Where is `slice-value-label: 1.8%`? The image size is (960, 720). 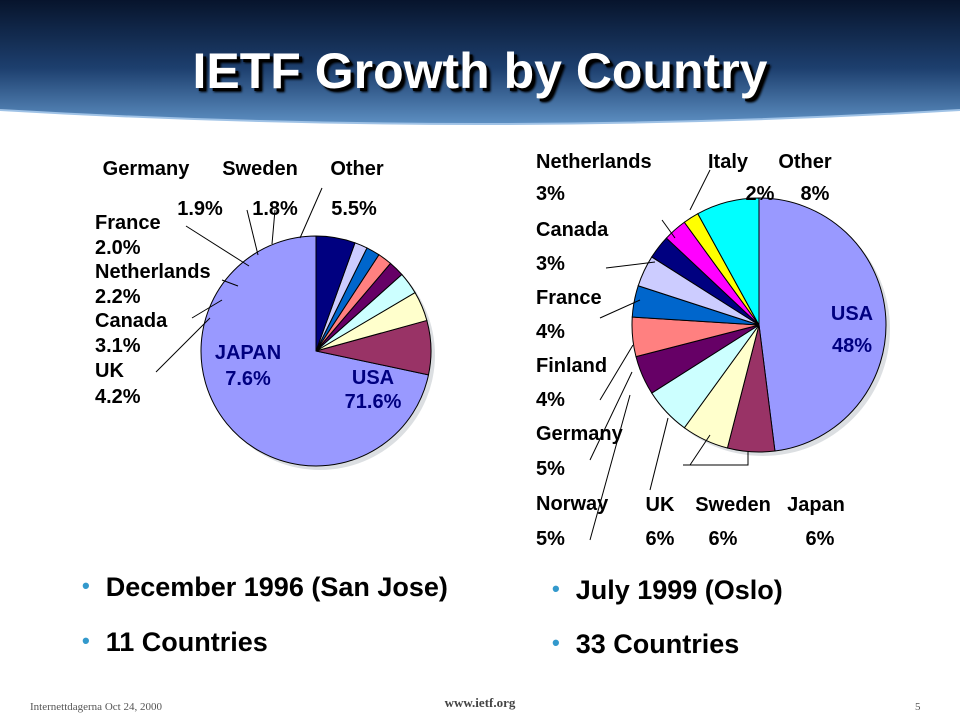
slice-value-label: 1.8% is located at coordinates (275, 209).